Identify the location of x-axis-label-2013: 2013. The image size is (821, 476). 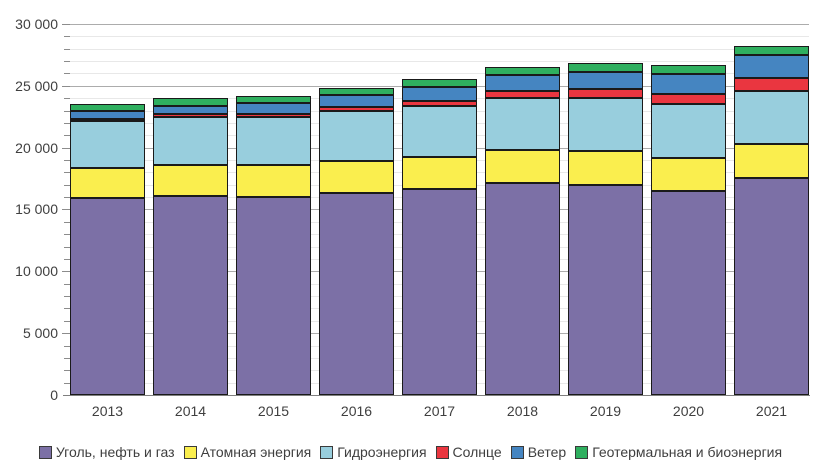
(107, 411).